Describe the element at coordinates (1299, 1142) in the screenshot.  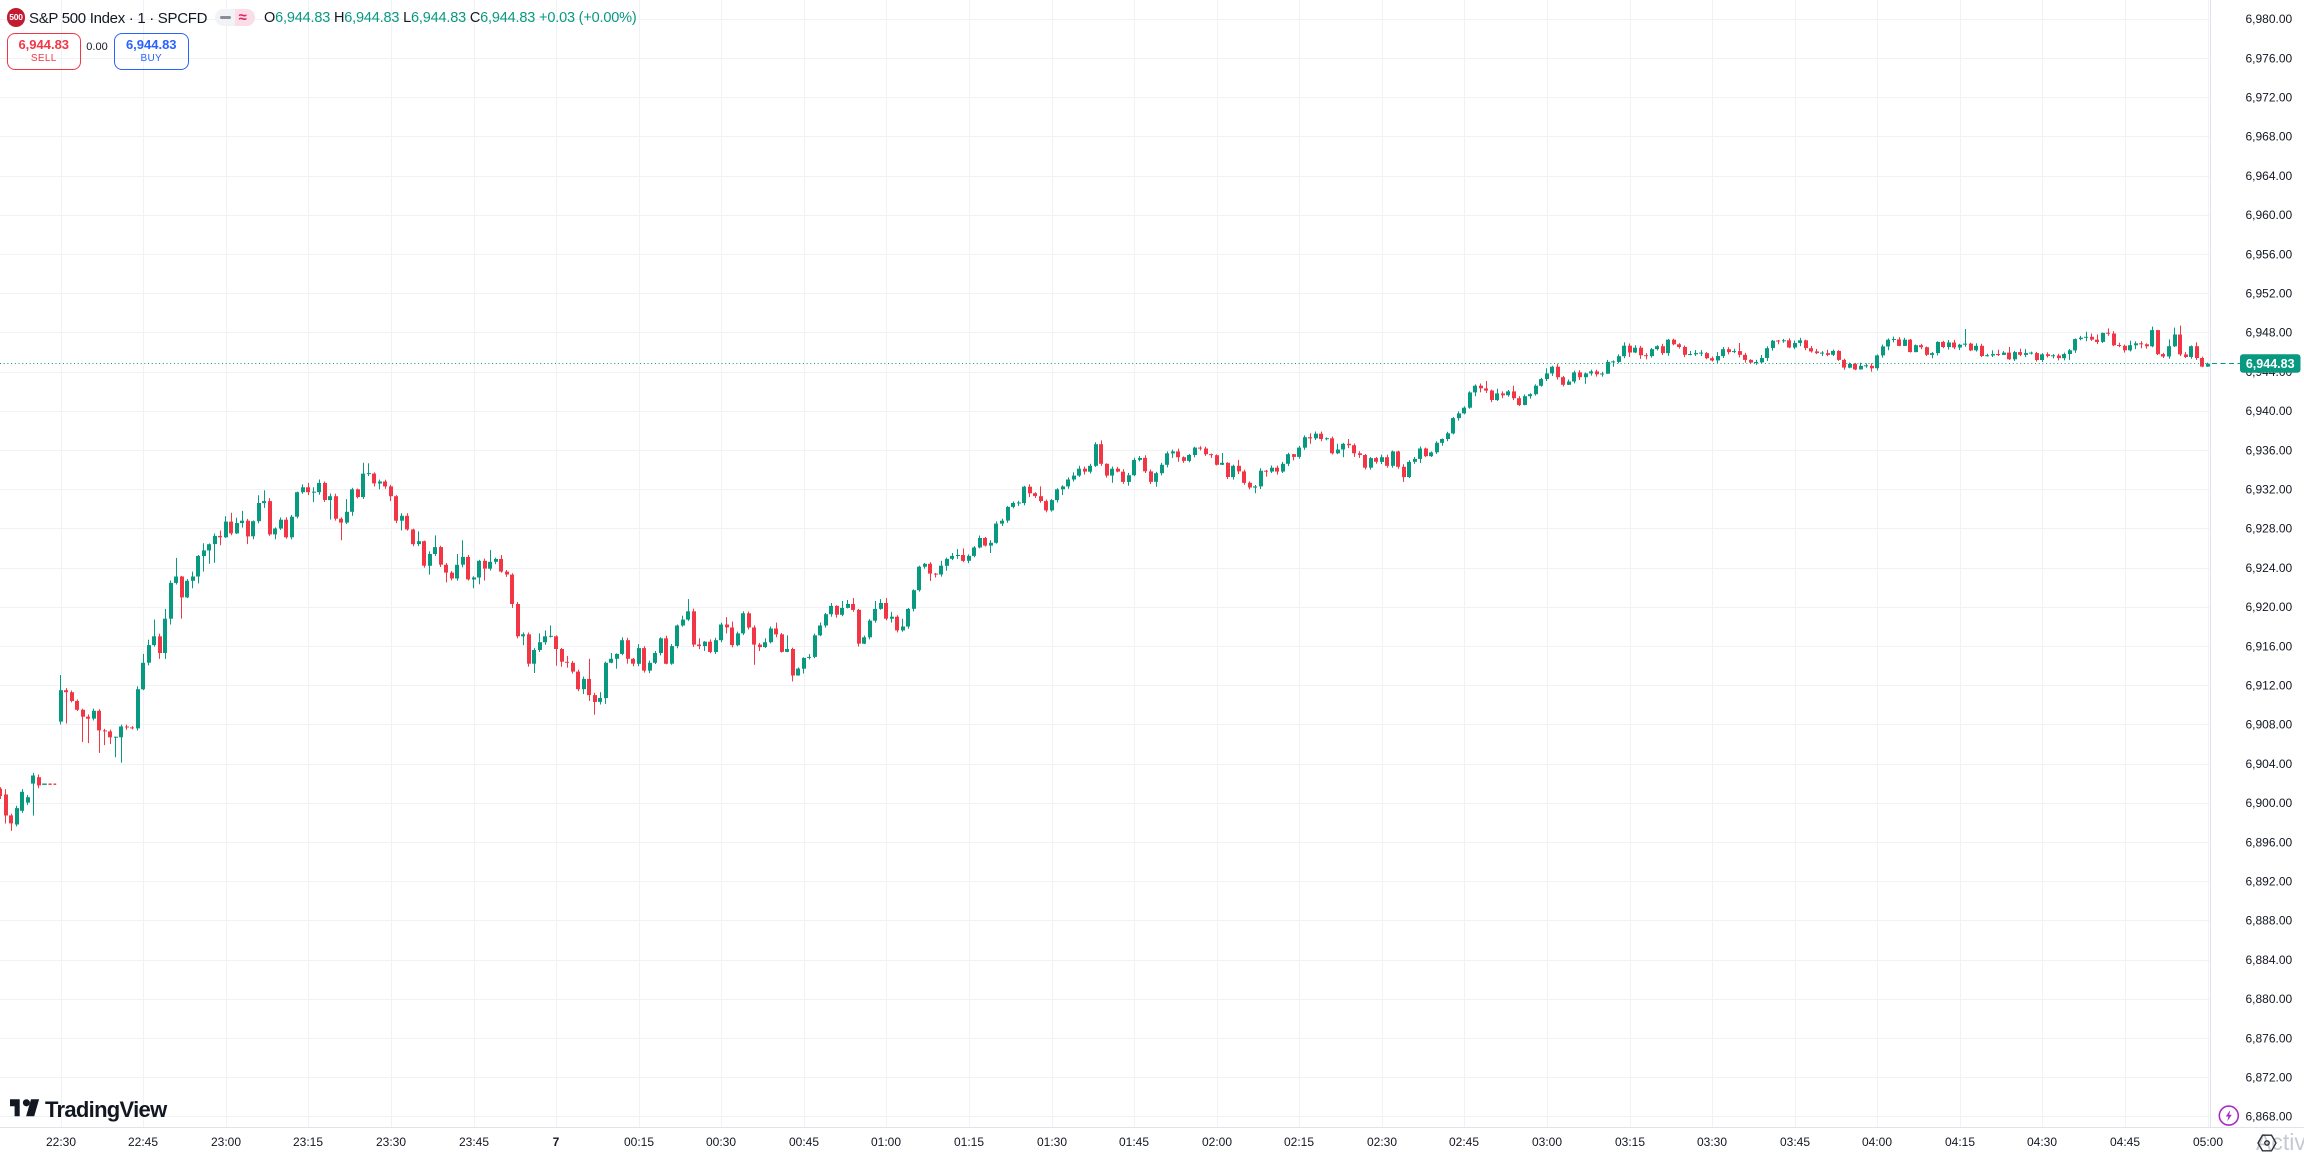
I see `svg-text: 02:15` at that location.